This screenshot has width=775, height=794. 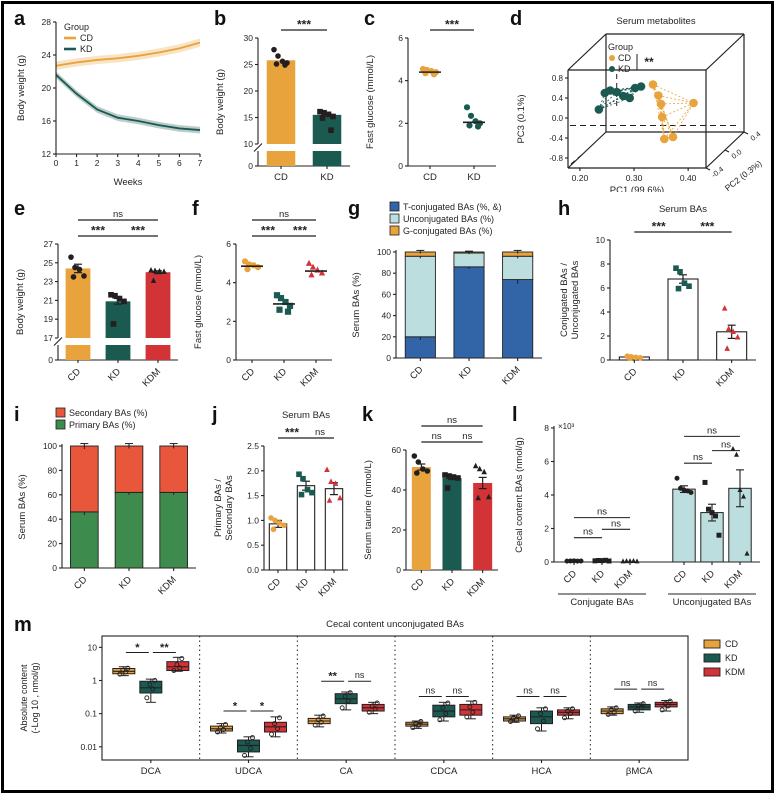 I want to click on panel-letter-k: k, so click(x=368, y=415).